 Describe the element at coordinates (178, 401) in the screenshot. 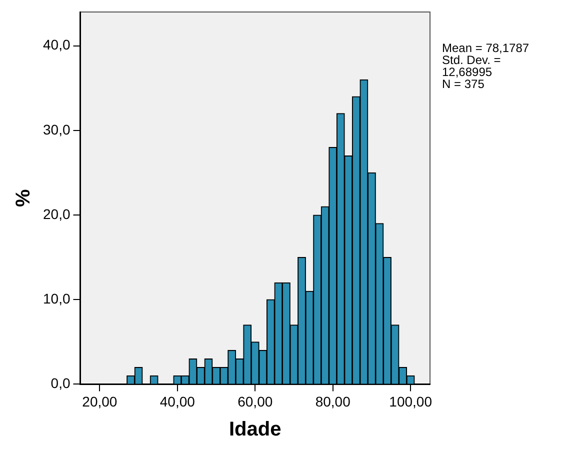

I see `x-tick-label: 40,00` at that location.